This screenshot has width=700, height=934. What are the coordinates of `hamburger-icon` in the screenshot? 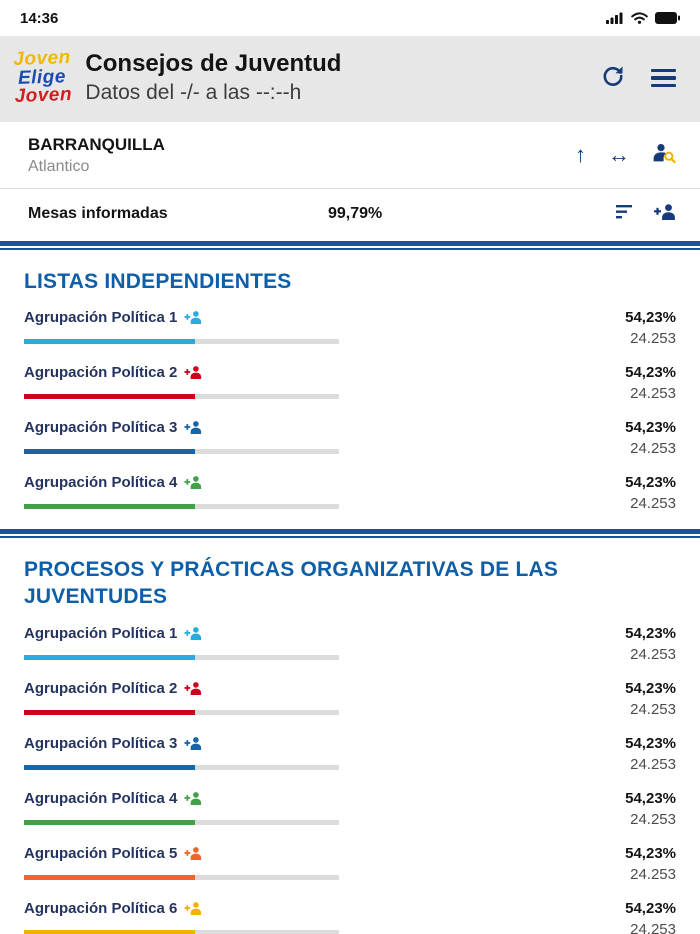 It's located at (663, 78).